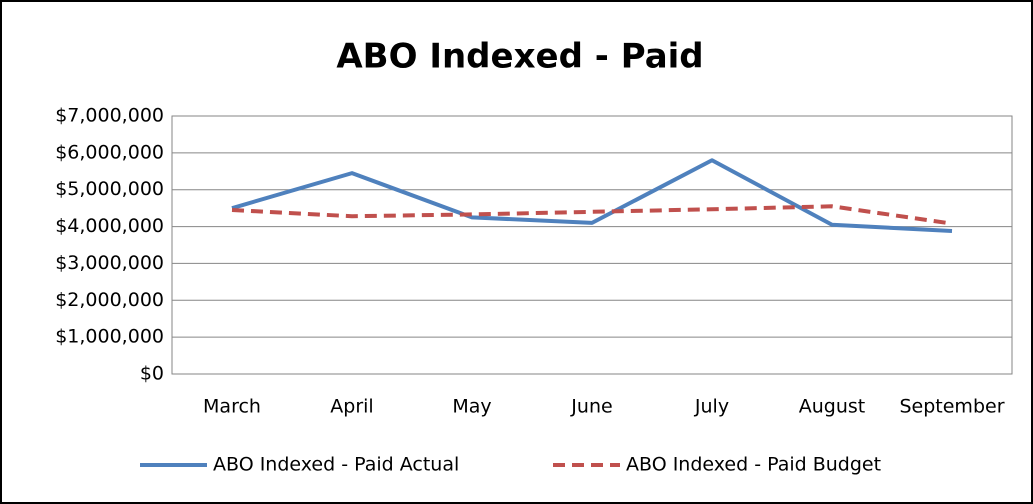 Image resolution: width=1033 pixels, height=504 pixels. I want to click on y-tick-label: $1,000,000, so click(109, 337).